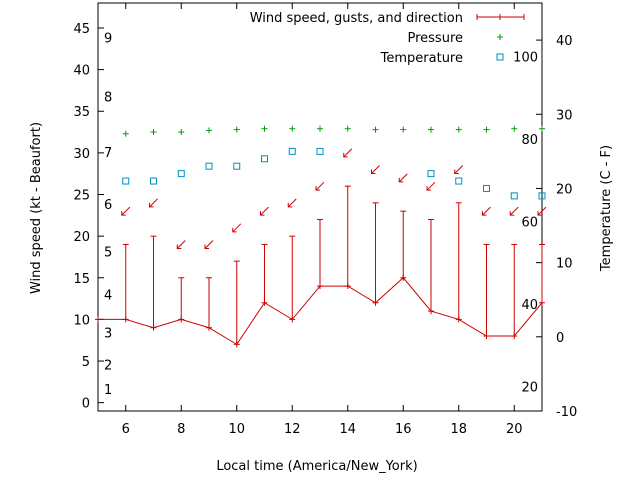 The width and height of the screenshot is (640, 480). What do you see at coordinates (108, 390) in the screenshot?
I see `beaufort-label: 1` at bounding box center [108, 390].